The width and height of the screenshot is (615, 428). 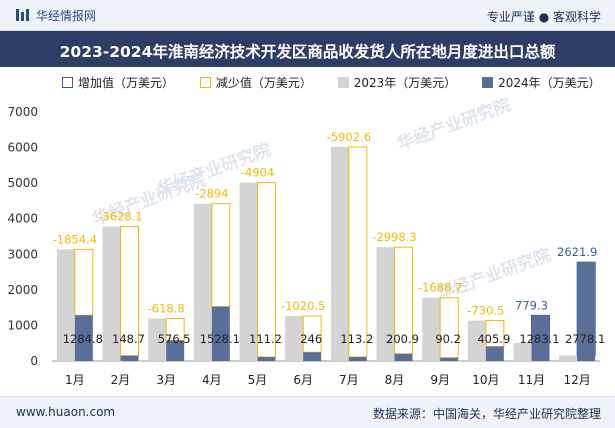 I want to click on value-2024-label: 113.2, so click(x=356, y=339).